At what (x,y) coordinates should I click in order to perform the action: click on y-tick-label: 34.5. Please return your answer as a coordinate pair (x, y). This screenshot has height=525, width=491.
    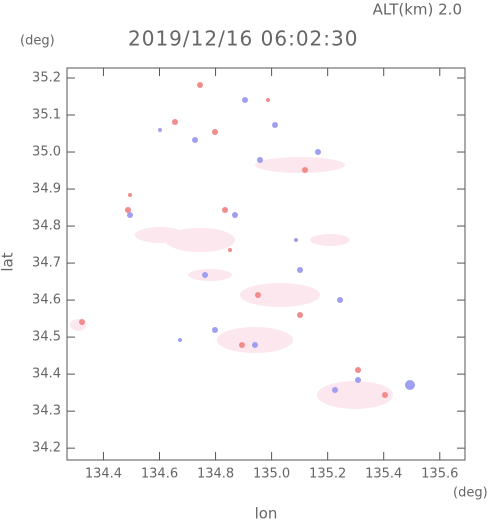
    Looking at the image, I should click on (46, 337).